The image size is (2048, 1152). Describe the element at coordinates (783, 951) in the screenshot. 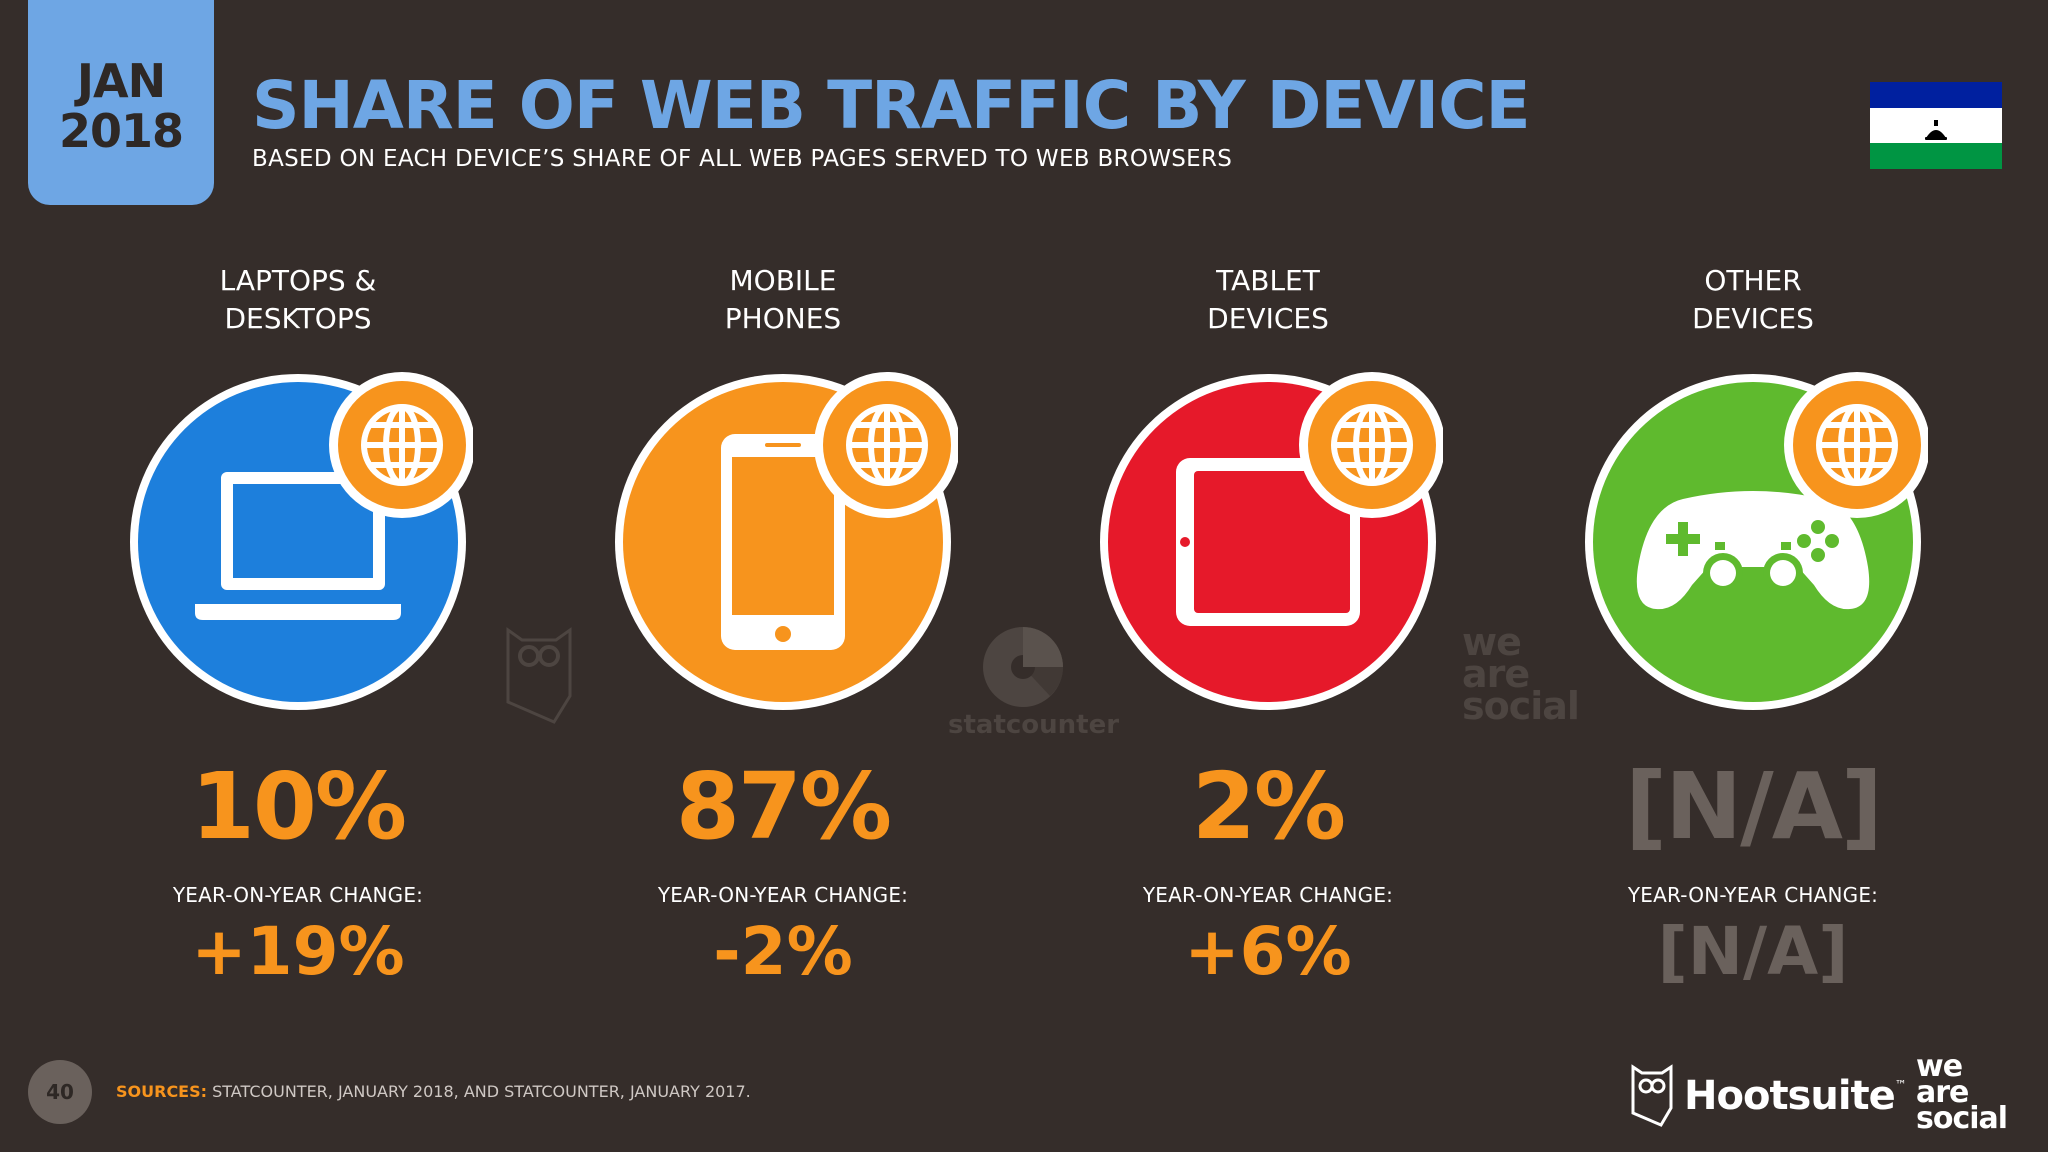

I see `yoy-value: -2%` at that location.